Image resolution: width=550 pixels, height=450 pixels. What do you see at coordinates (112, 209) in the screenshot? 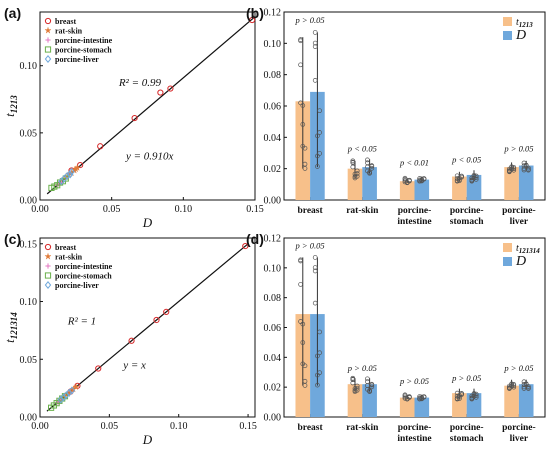
I see `x-tick-label: 0.05` at bounding box center [112, 209].